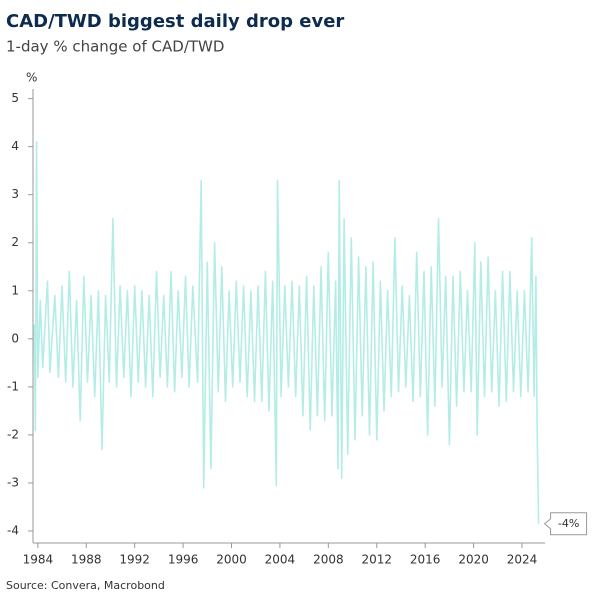 This screenshot has width=606, height=610. Describe the element at coordinates (280, 560) in the screenshot. I see `x-tick-label: 2004` at that location.